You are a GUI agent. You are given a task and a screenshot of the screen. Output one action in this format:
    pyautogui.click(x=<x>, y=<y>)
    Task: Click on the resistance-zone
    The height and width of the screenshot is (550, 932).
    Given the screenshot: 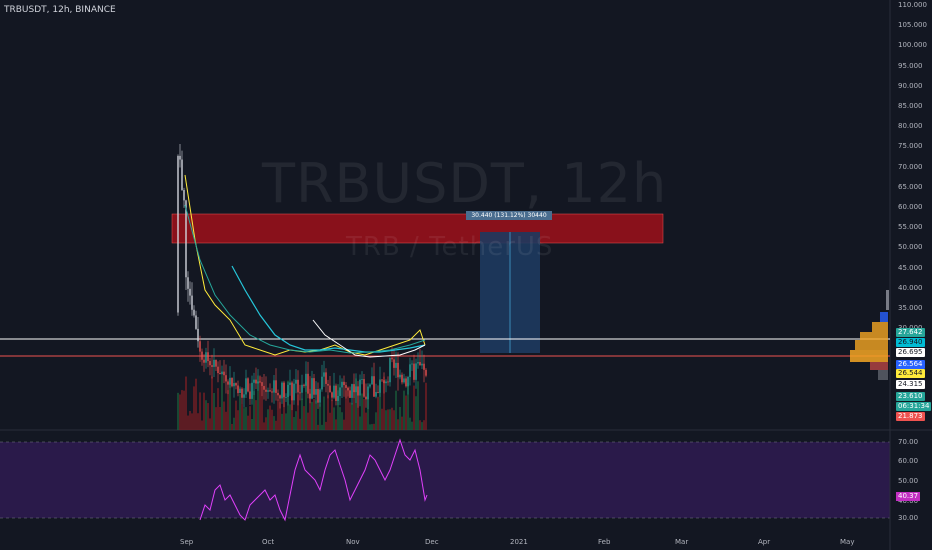 What is the action you would take?
    pyautogui.click(x=417, y=228)
    